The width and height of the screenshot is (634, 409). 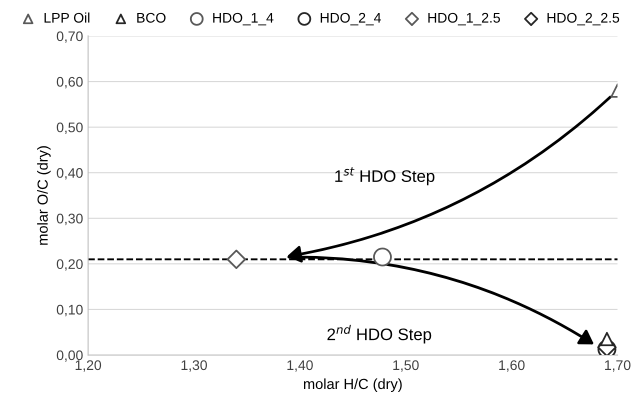 I want to click on y-axis-title: molar O/C (dry), so click(x=44, y=195).